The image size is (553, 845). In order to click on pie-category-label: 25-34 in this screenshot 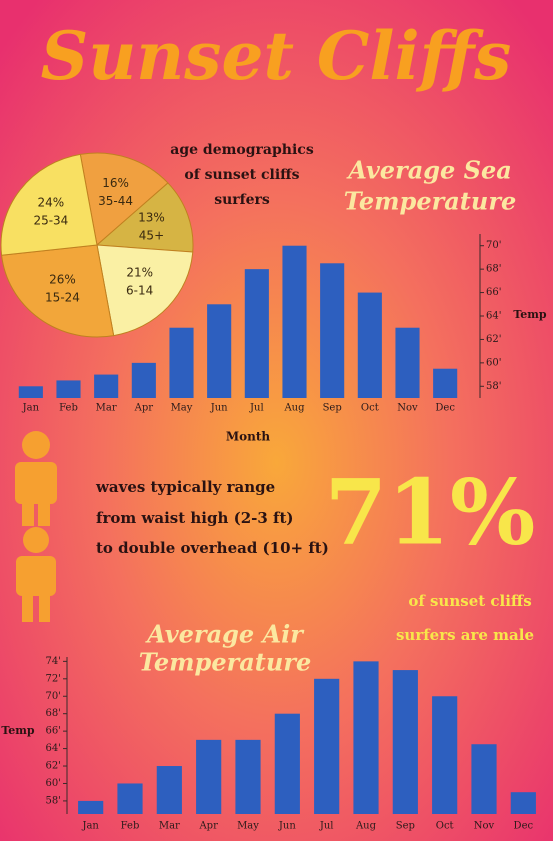, I will do `click(50, 220)`.